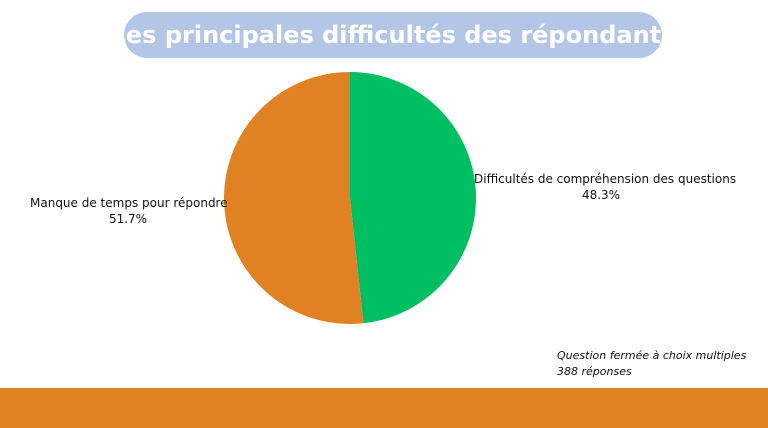 The height and width of the screenshot is (428, 768). Describe the element at coordinates (128, 219) in the screenshot. I see `slice-label-manque-temps-value: 51.7%` at that location.